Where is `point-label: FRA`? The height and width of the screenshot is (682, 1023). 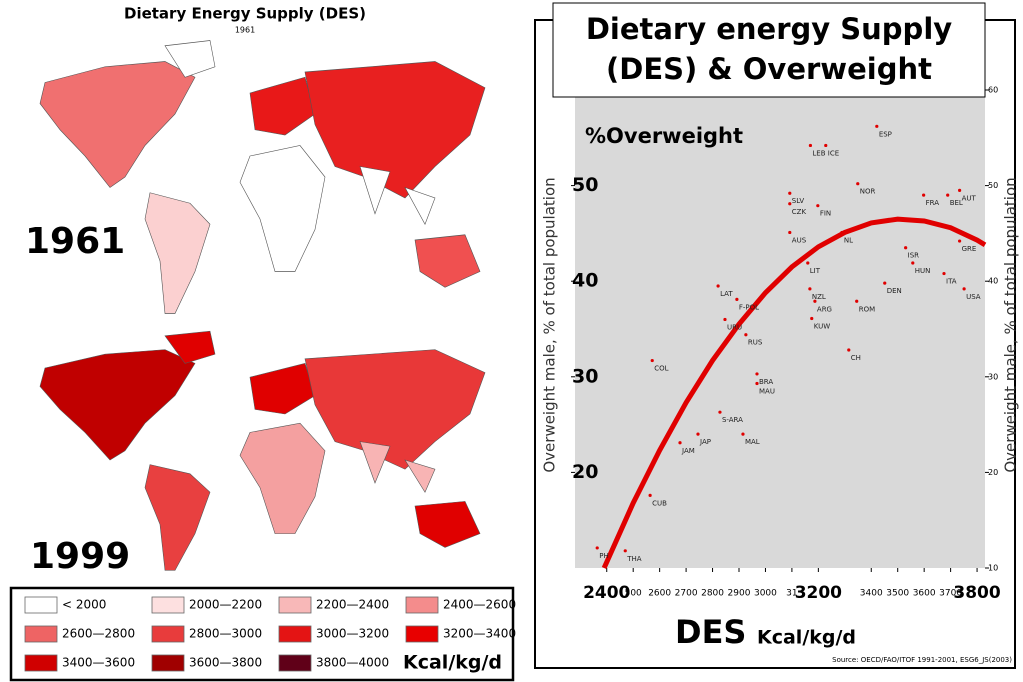
point-label: FRA is located at coordinates (933, 203).